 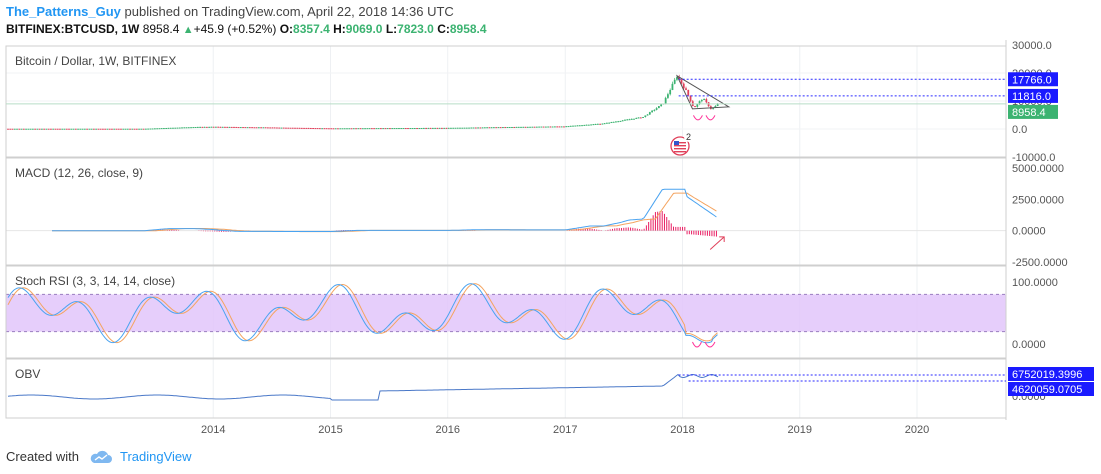 What do you see at coordinates (156, 456) in the screenshot?
I see `tradingview-brand-link: TradingView` at bounding box center [156, 456].